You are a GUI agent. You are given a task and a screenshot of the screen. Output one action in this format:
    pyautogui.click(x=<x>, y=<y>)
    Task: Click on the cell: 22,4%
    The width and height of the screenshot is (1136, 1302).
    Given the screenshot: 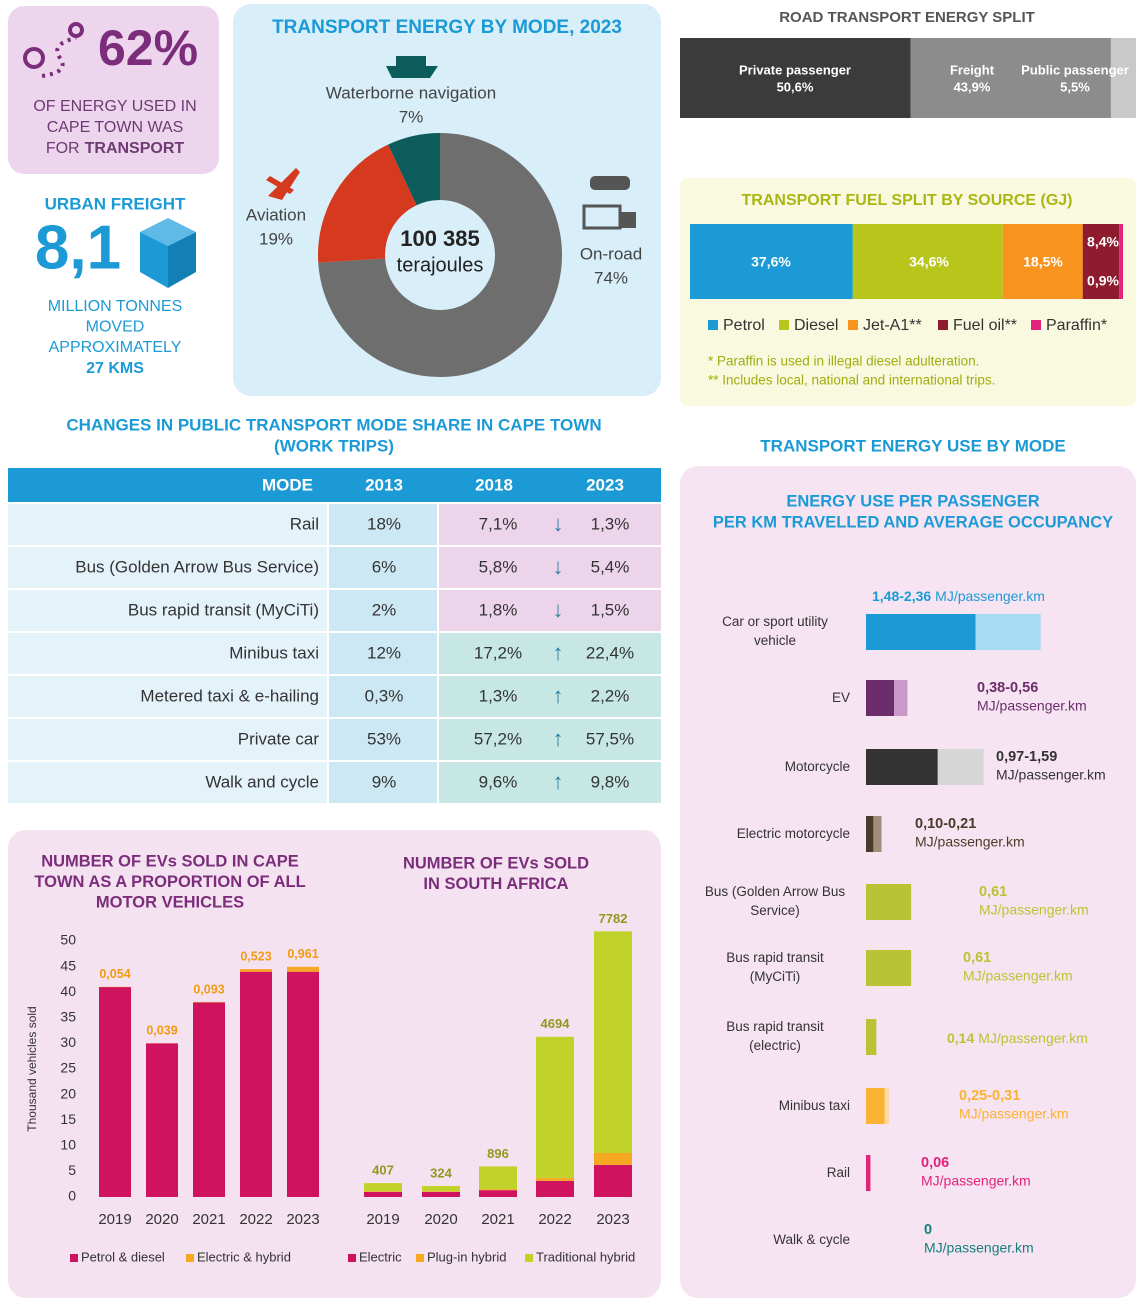 What is the action you would take?
    pyautogui.click(x=610, y=652)
    